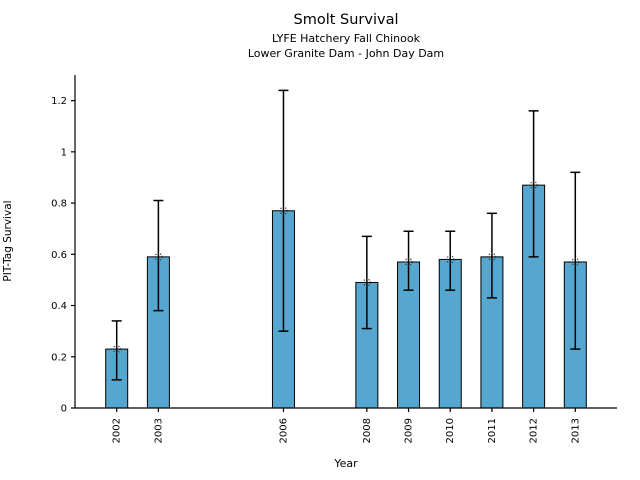 Image resolution: width=640 pixels, height=480 pixels. I want to click on point-marker-2006, so click(283, 210).